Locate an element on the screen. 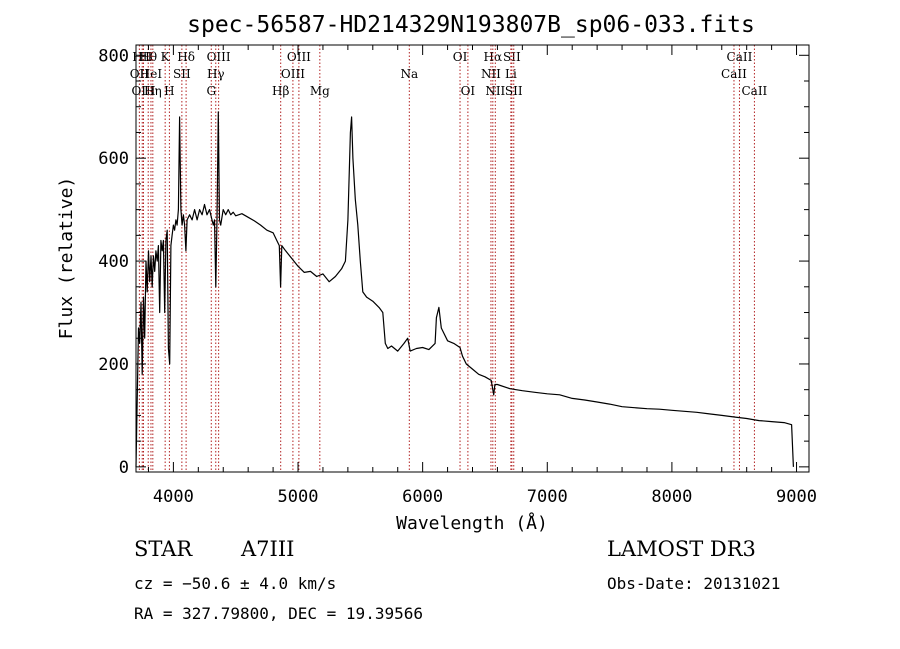 The height and width of the screenshot is (649, 900). y-tick-label: 400 is located at coordinates (113, 262).